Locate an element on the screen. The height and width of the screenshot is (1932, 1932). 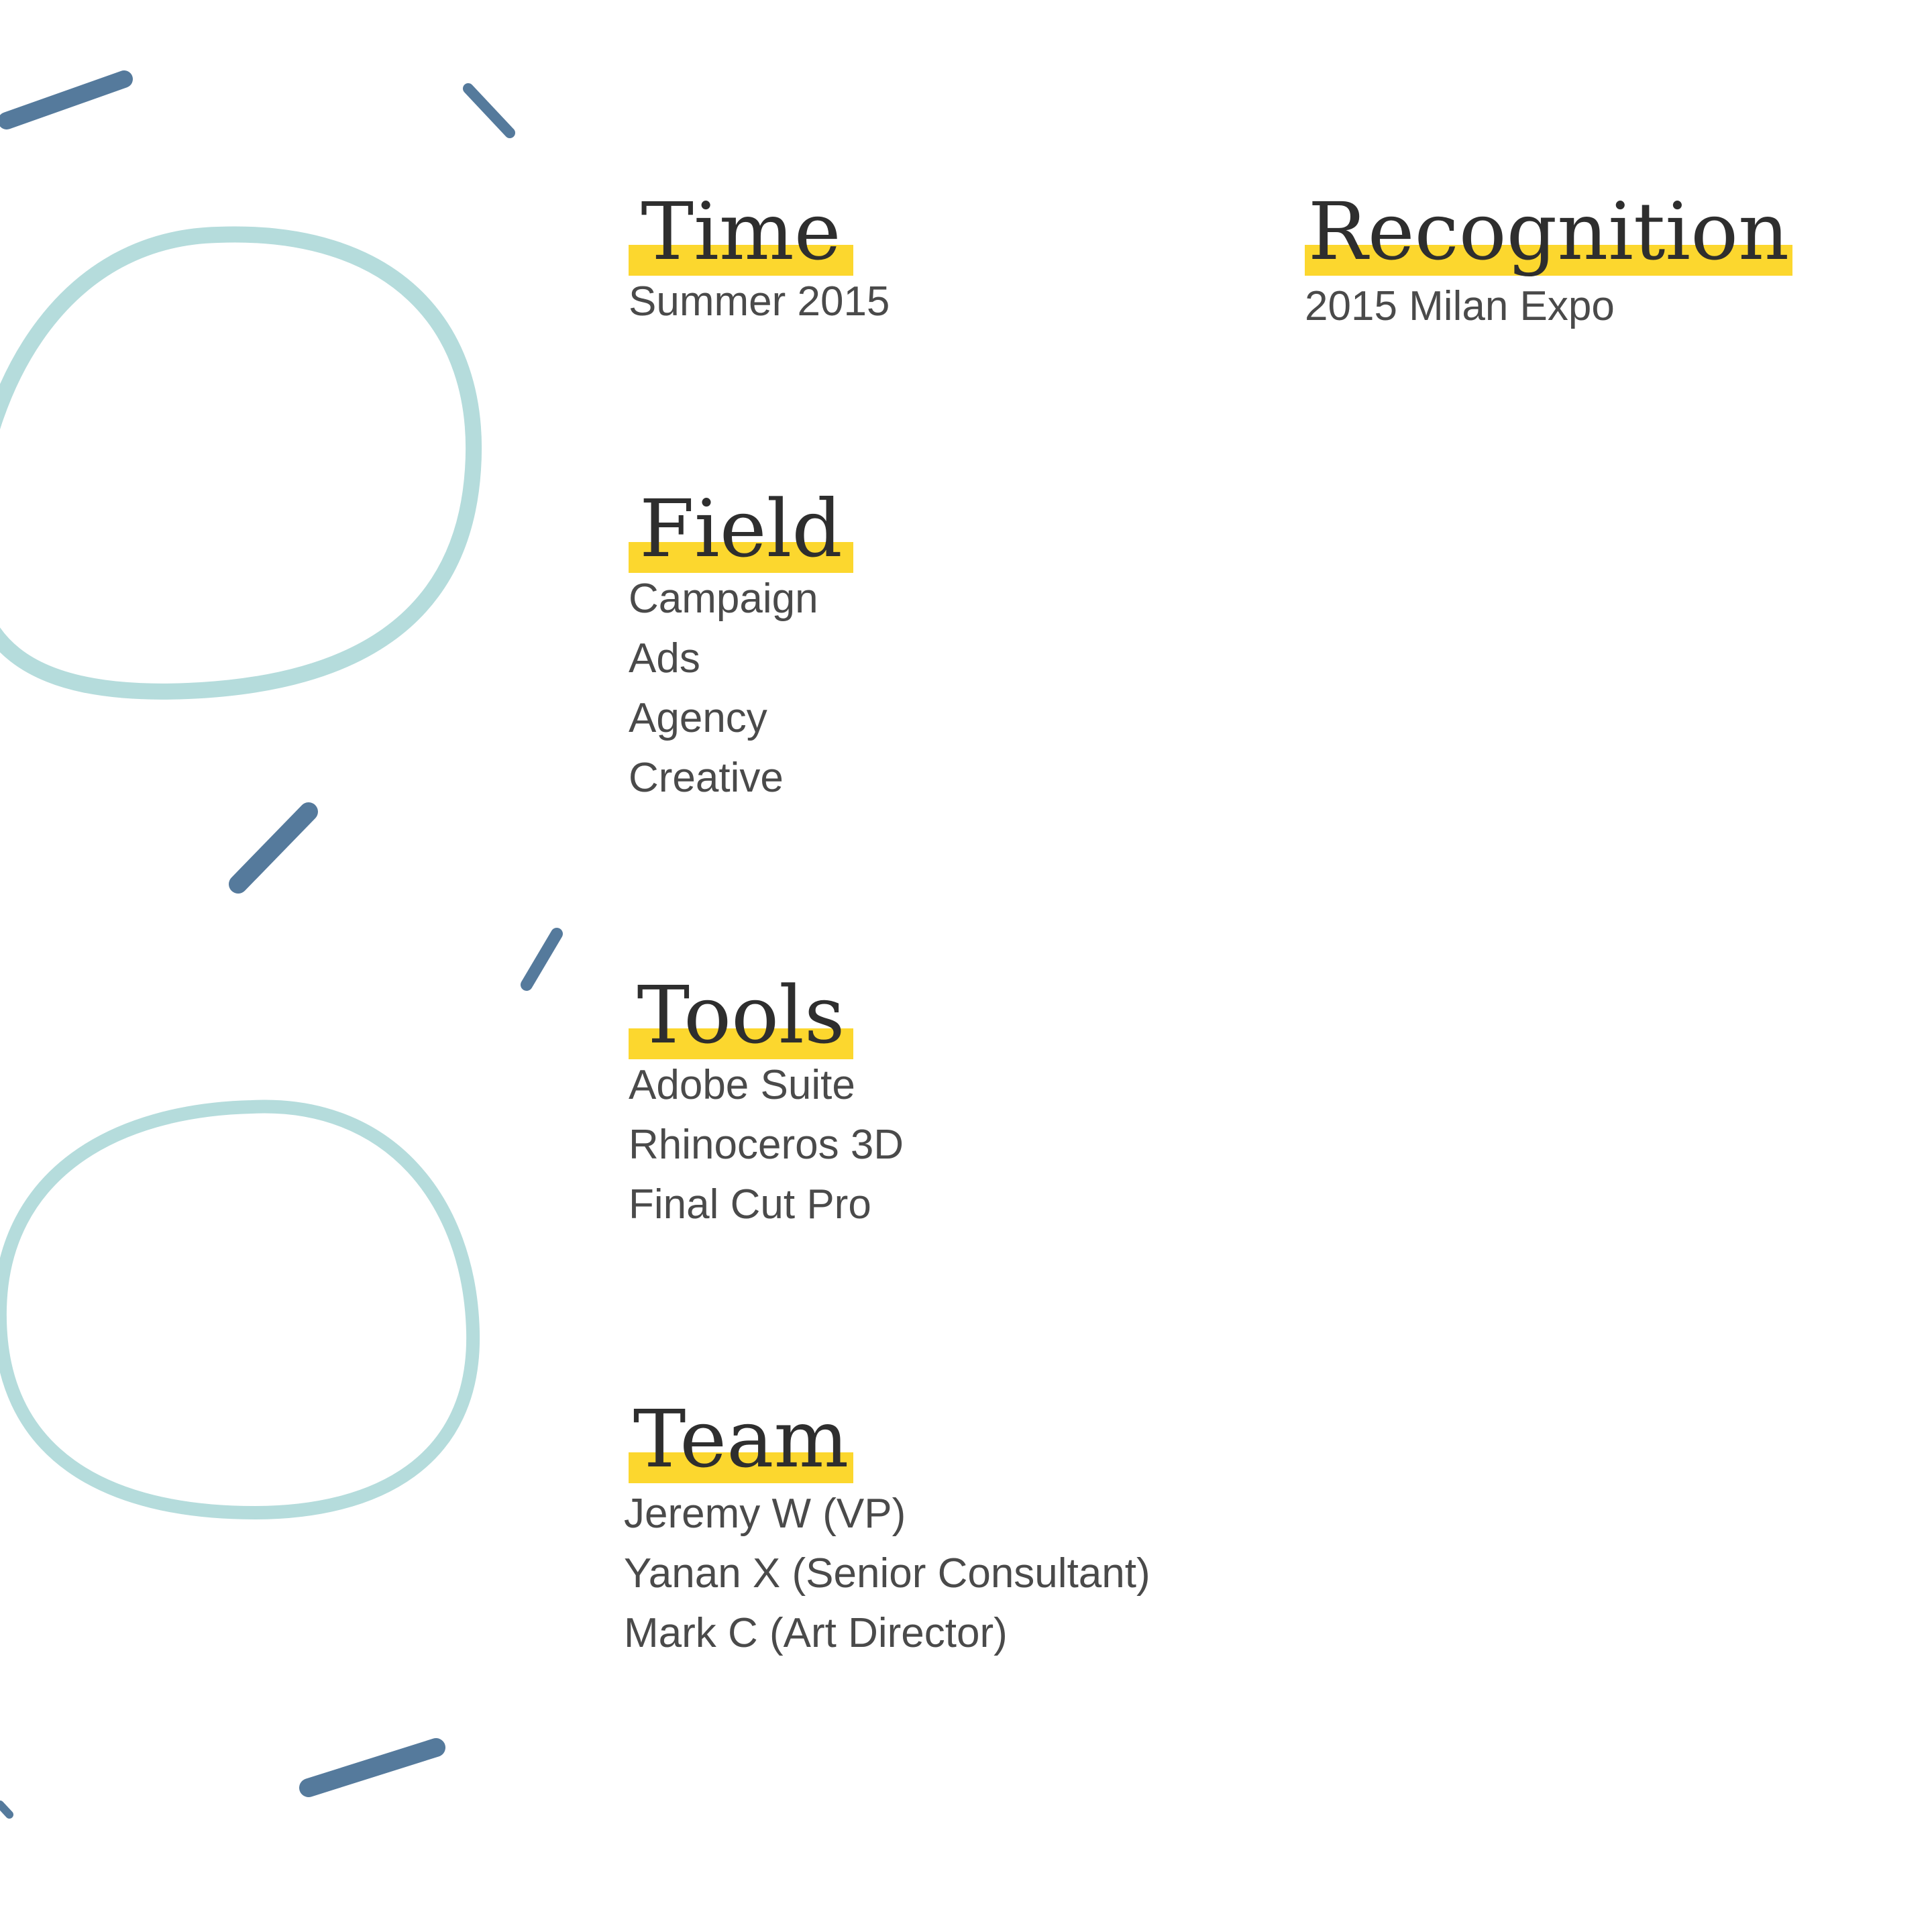
decorative-ring-top is located at coordinates (241, 463).